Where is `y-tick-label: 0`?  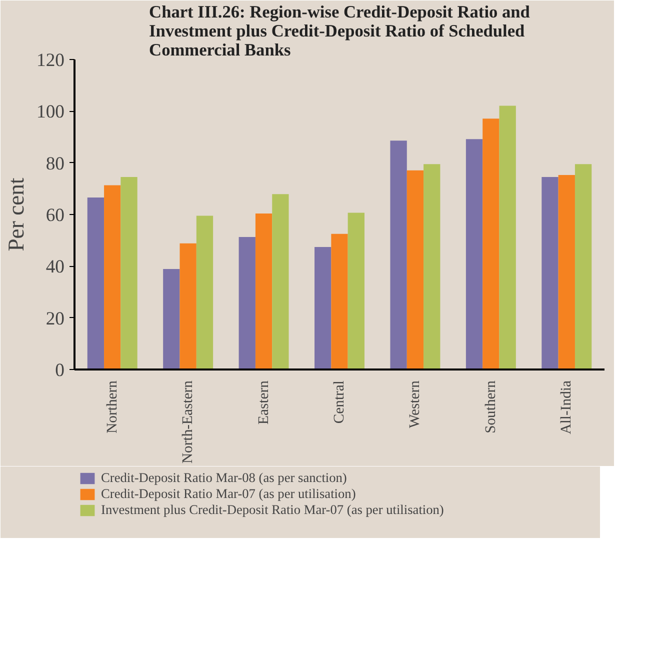 y-tick-label: 0 is located at coordinates (59, 370).